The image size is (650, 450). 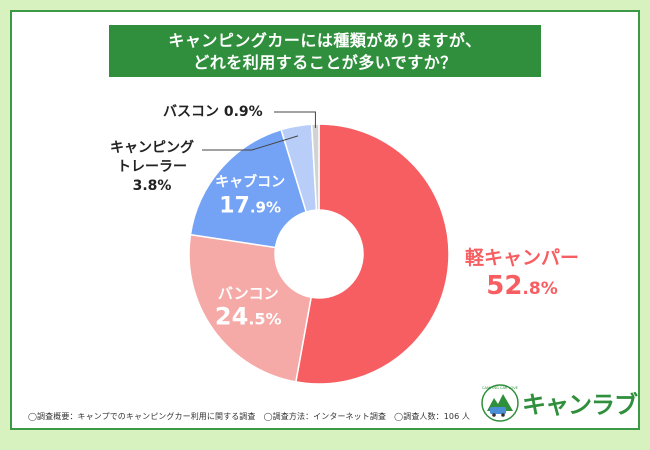 I want to click on label-cabcon-value: 17.9%, so click(x=250, y=206).